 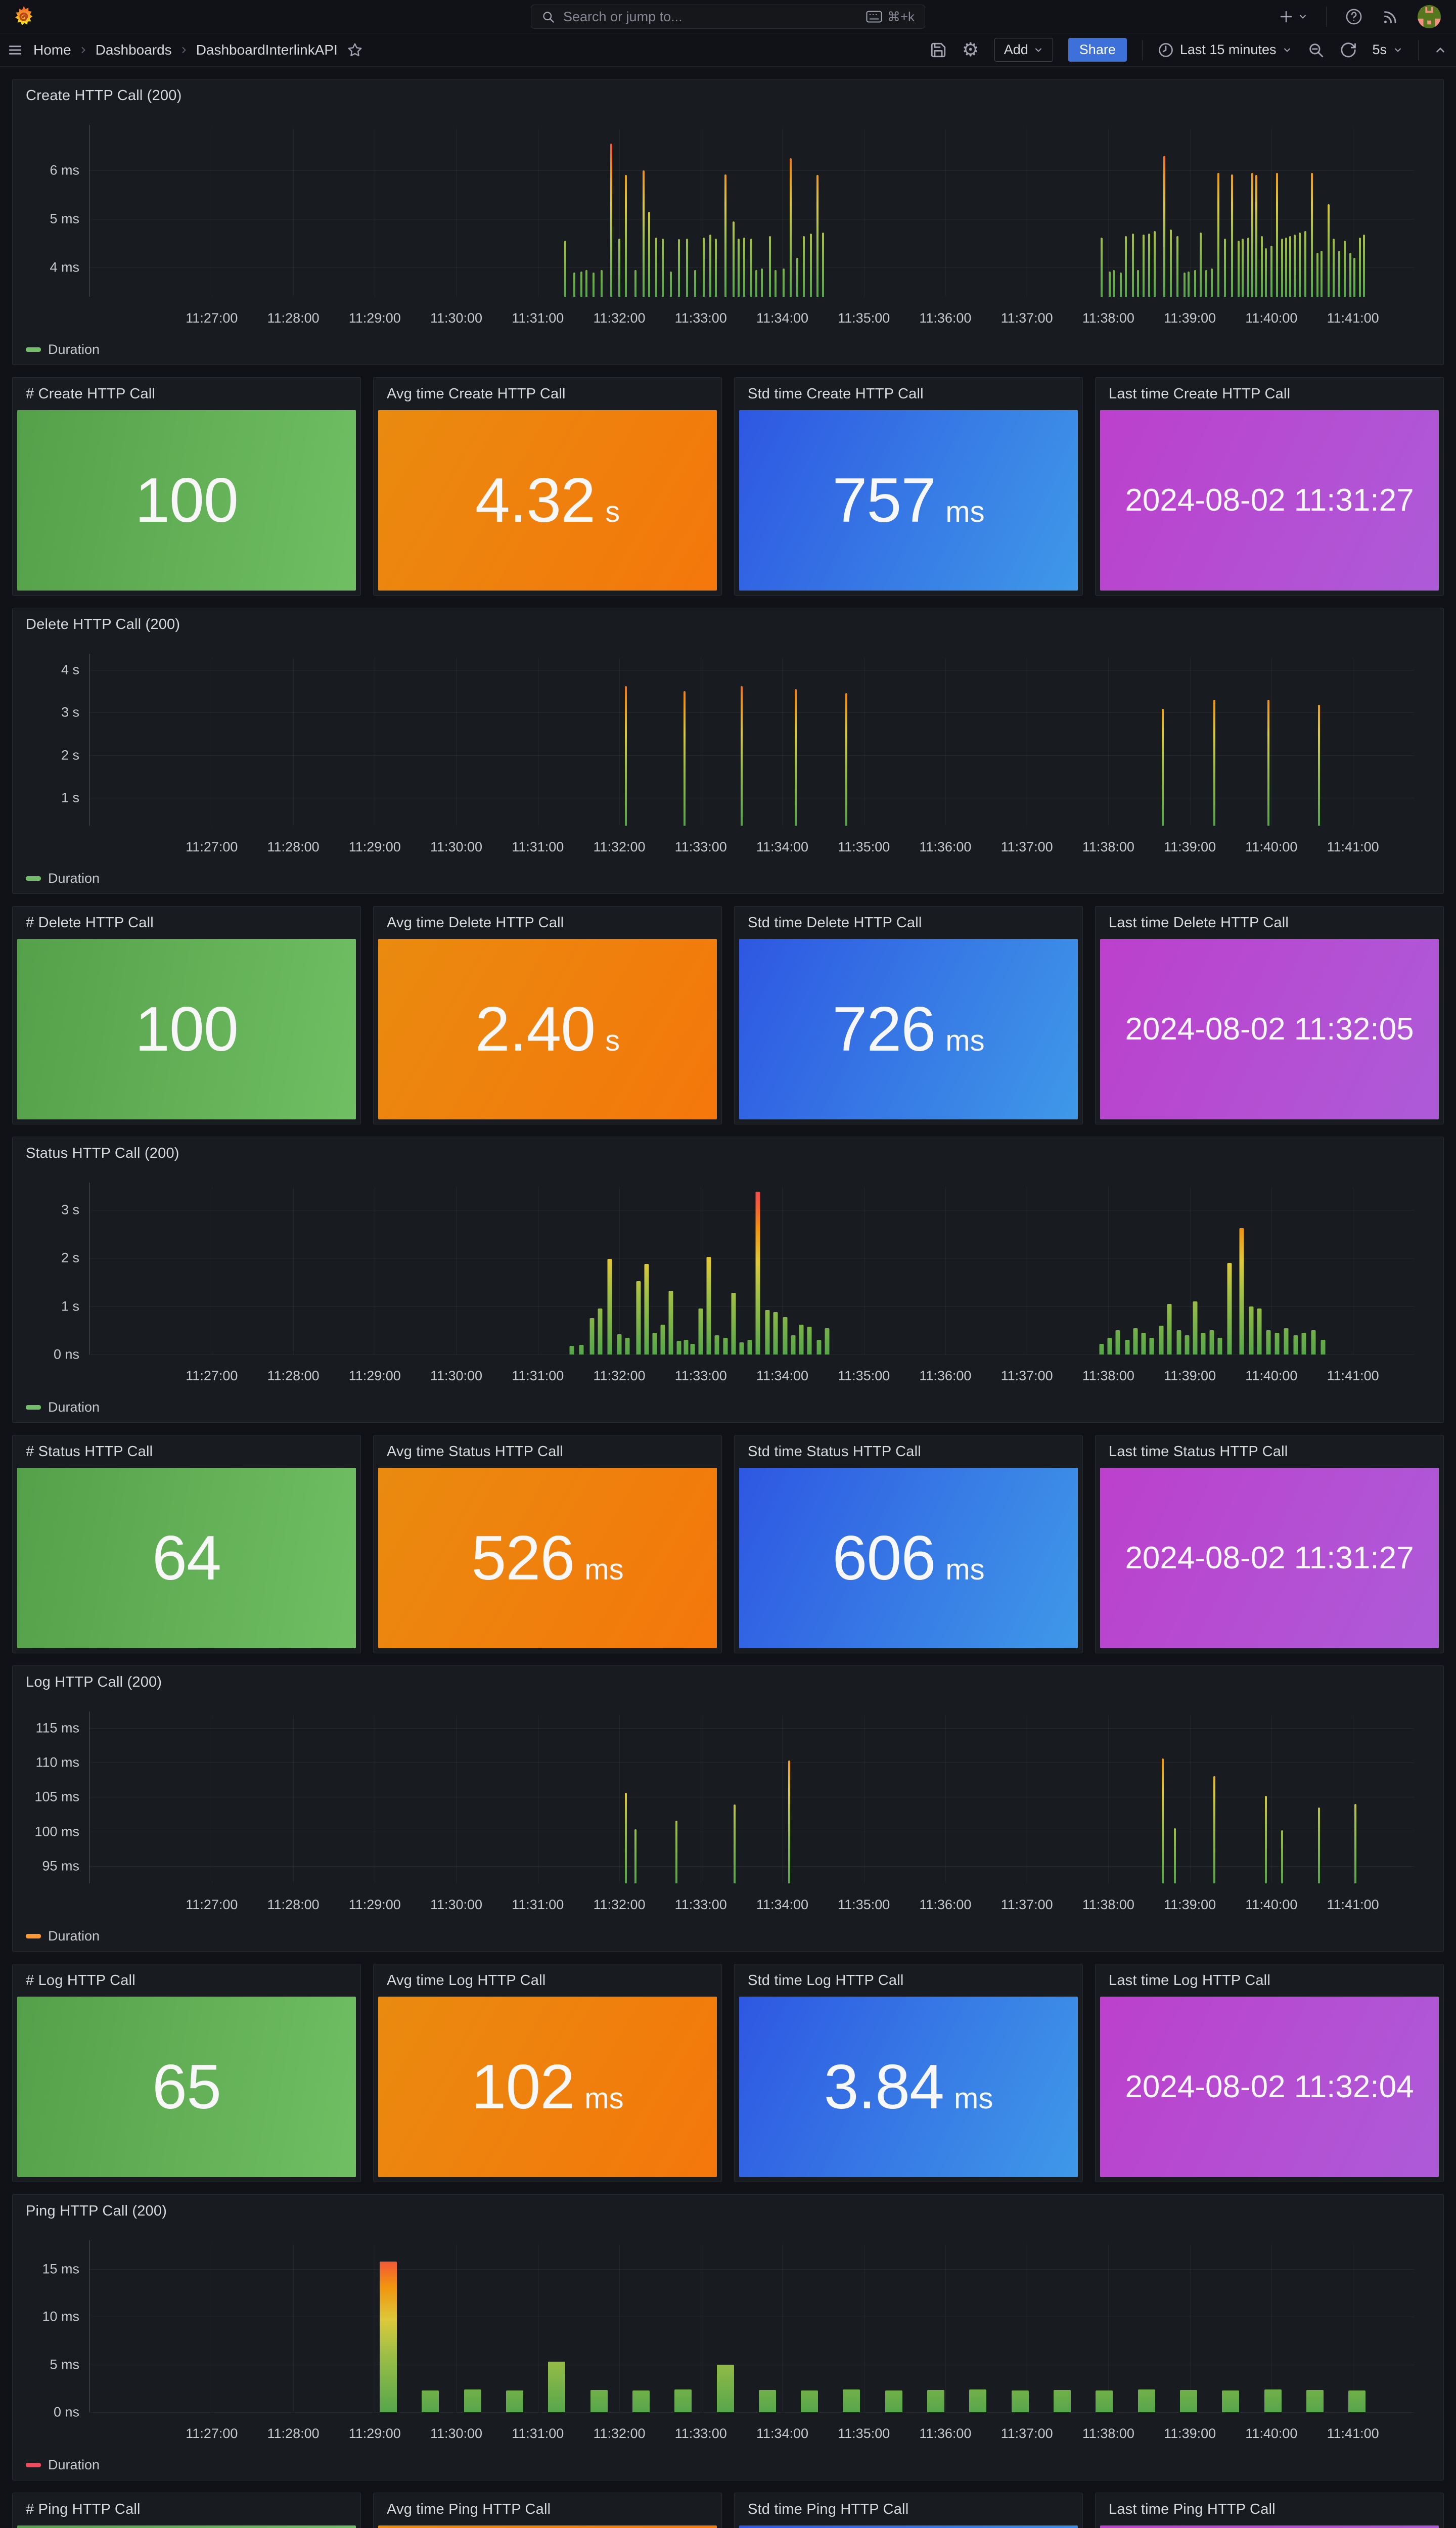 I want to click on refresh-interval-picker: 5s, so click(x=1387, y=50).